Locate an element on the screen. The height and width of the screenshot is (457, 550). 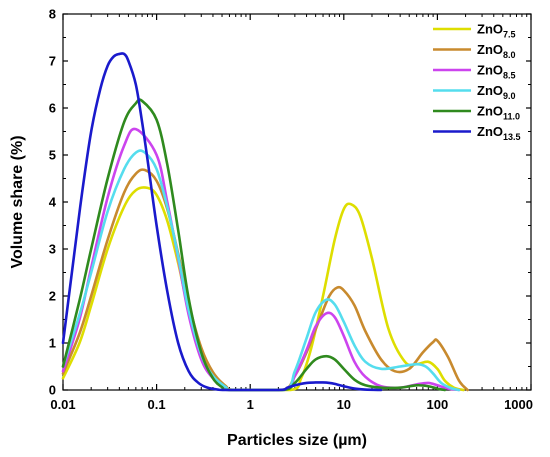
x-axis-title: Particles size (µm) is located at coordinates (297, 440).